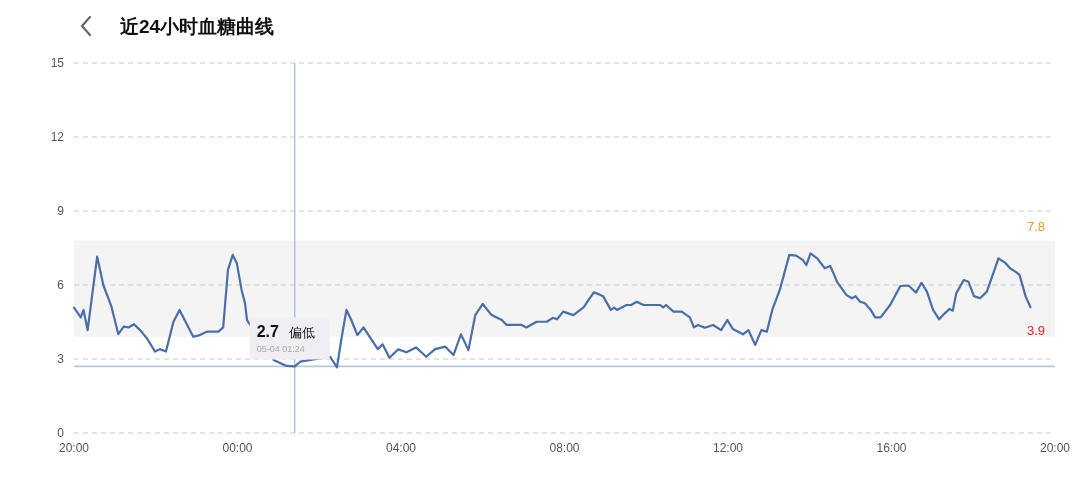 The image size is (1080, 499). I want to click on x-tick-label: 04:00, so click(401, 448).